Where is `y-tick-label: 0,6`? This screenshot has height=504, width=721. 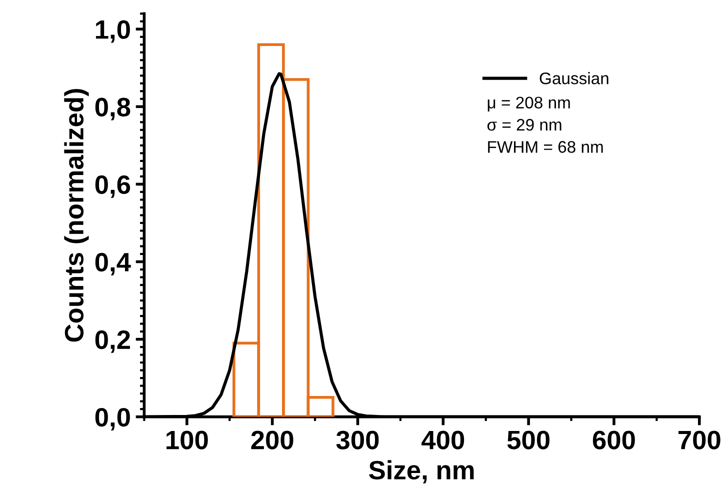
y-tick-label: 0,6 is located at coordinates (112, 186).